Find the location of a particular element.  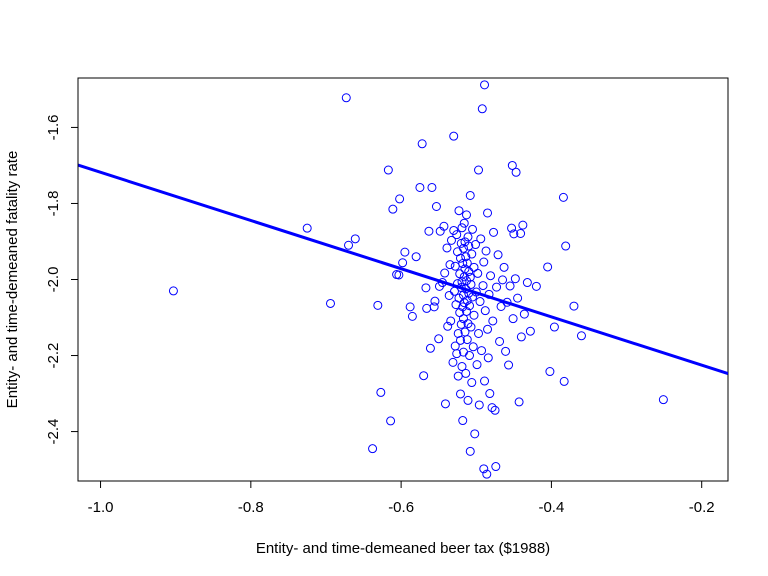

x-tick-label: -0.4 is located at coordinates (551, 507).